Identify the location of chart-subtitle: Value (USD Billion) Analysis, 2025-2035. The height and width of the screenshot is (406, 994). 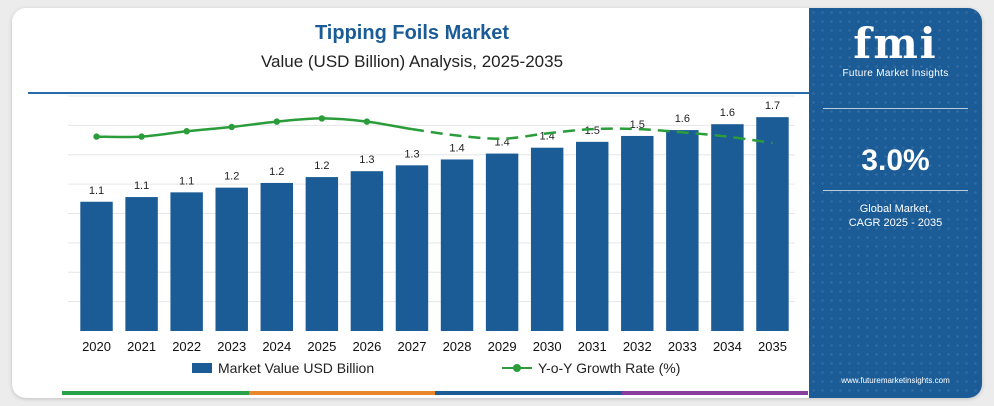
(412, 61).